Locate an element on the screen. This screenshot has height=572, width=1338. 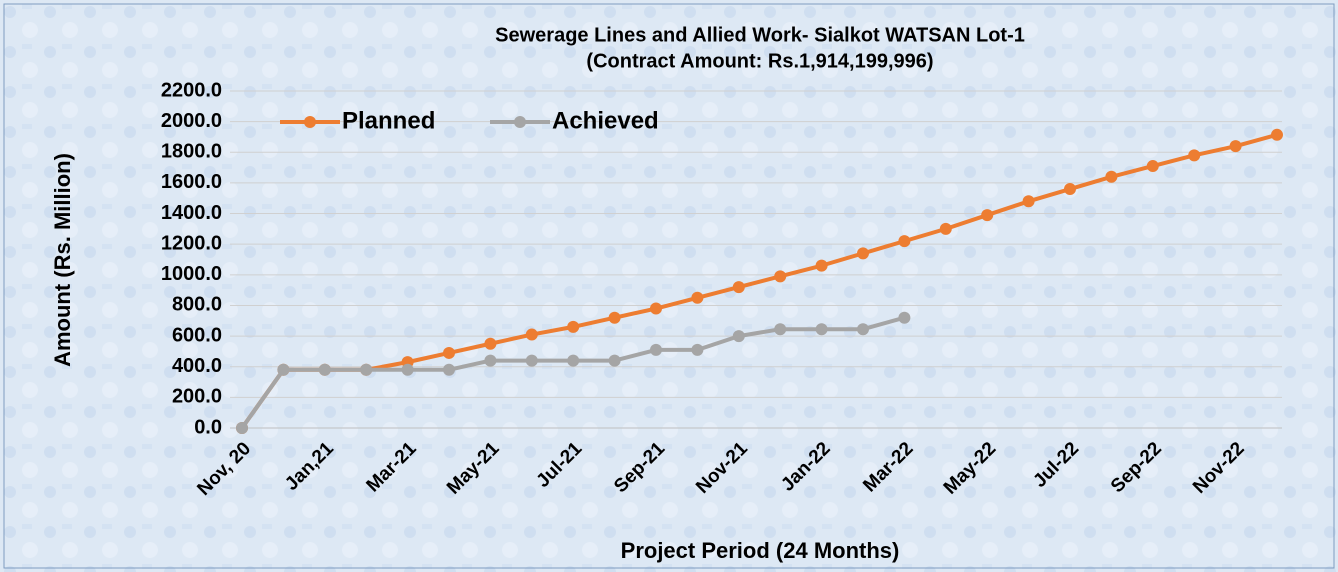
y-tick-label: 1800.0 is located at coordinates (191, 152).